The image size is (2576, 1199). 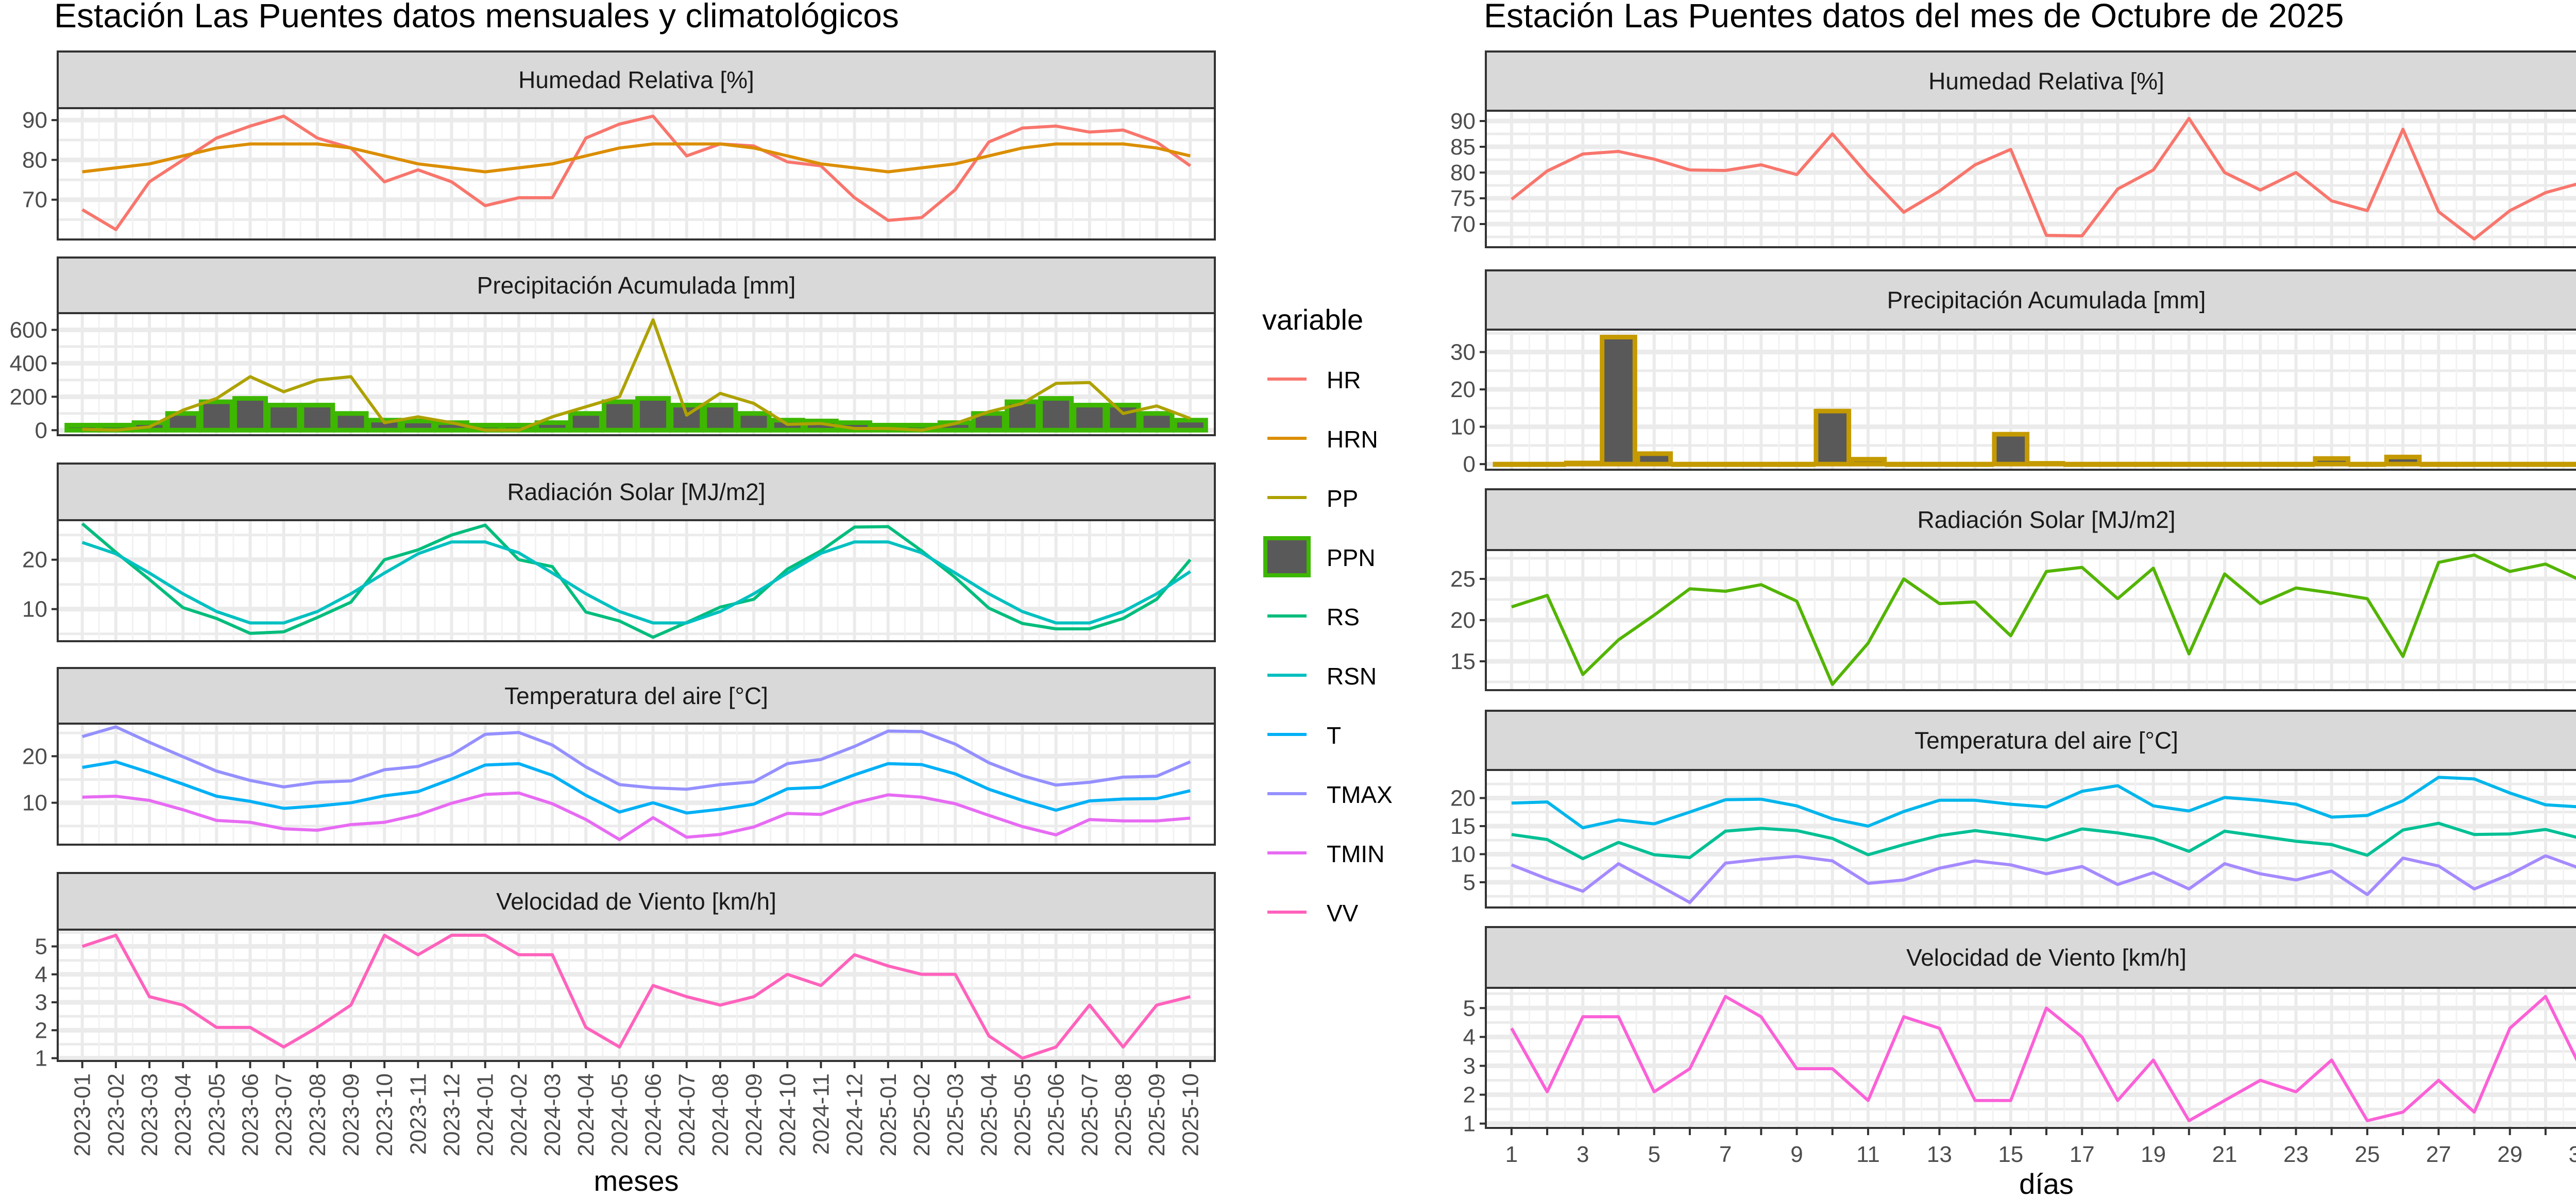 What do you see at coordinates (1654, 1154) in the screenshot?
I see `x-tick-label: 5` at bounding box center [1654, 1154].